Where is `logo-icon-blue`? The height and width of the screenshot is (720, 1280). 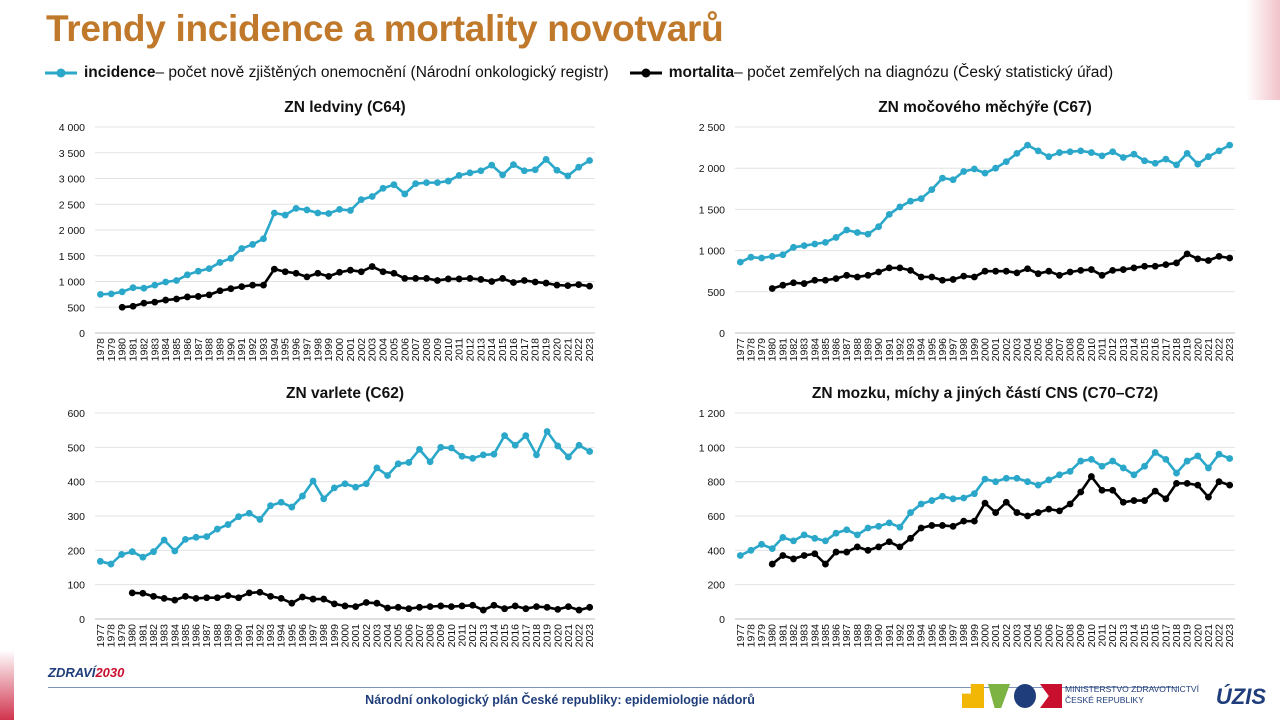 logo-icon-blue is located at coordinates (1025, 696).